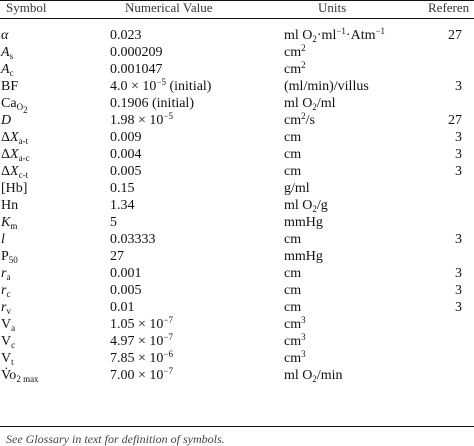 Image resolution: width=474 pixels, height=446 pixels. I want to click on value-cell: 0.009, so click(126, 137).